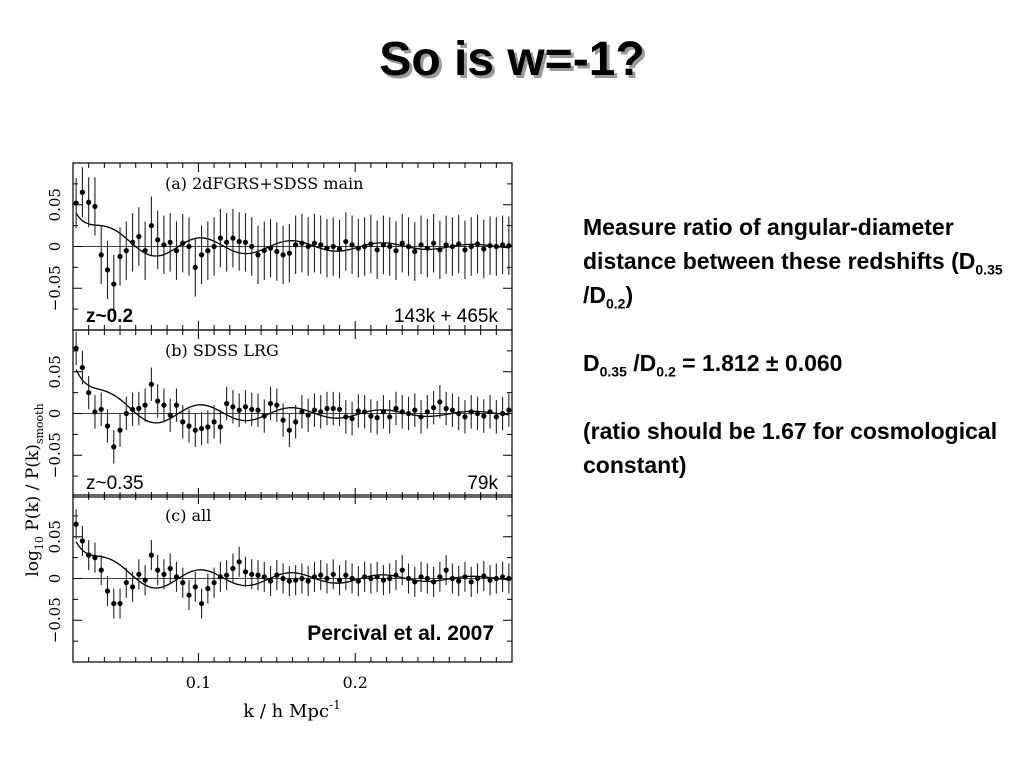 This screenshot has width=1024, height=768. Describe the element at coordinates (613, 371) in the screenshot. I see `ratio-sub-035: 0.35` at that location.